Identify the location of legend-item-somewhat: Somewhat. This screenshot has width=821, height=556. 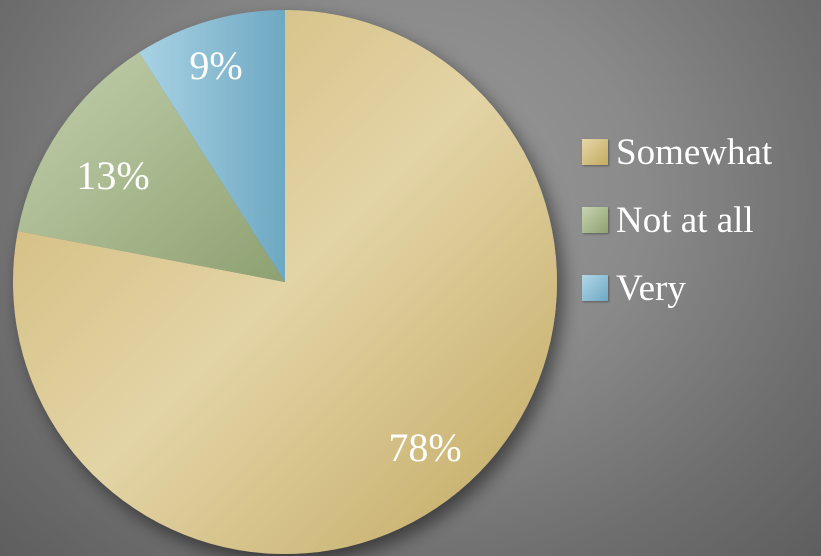
(700, 152).